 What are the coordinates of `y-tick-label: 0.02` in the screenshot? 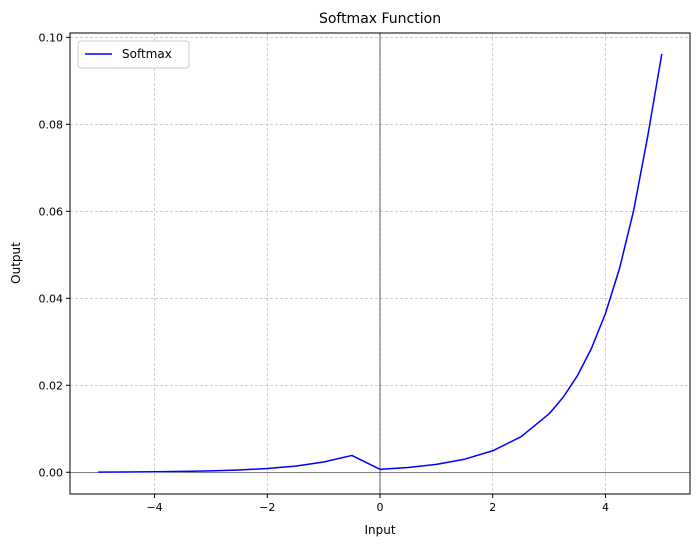 It's located at (51, 385).